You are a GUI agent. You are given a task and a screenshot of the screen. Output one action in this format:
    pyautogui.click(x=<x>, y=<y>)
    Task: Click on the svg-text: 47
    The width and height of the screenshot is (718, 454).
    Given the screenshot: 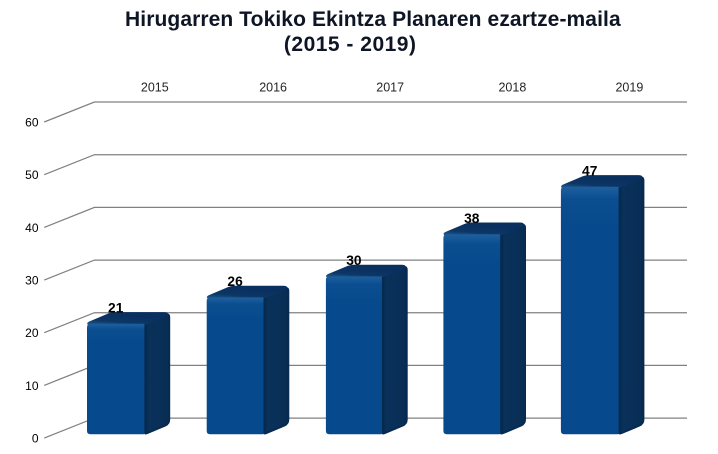 What is the action you would take?
    pyautogui.click(x=590, y=170)
    